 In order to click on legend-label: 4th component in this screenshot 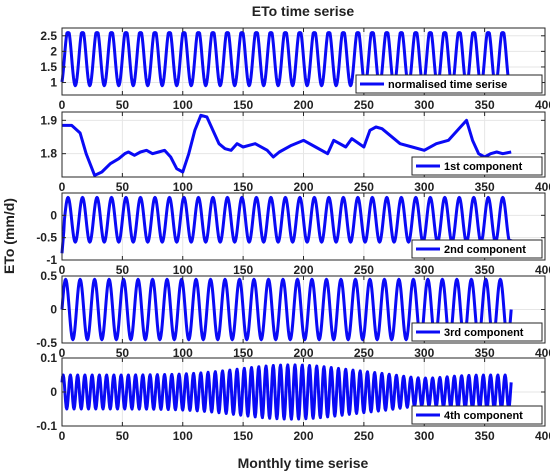, I will do `click(483, 416)`.